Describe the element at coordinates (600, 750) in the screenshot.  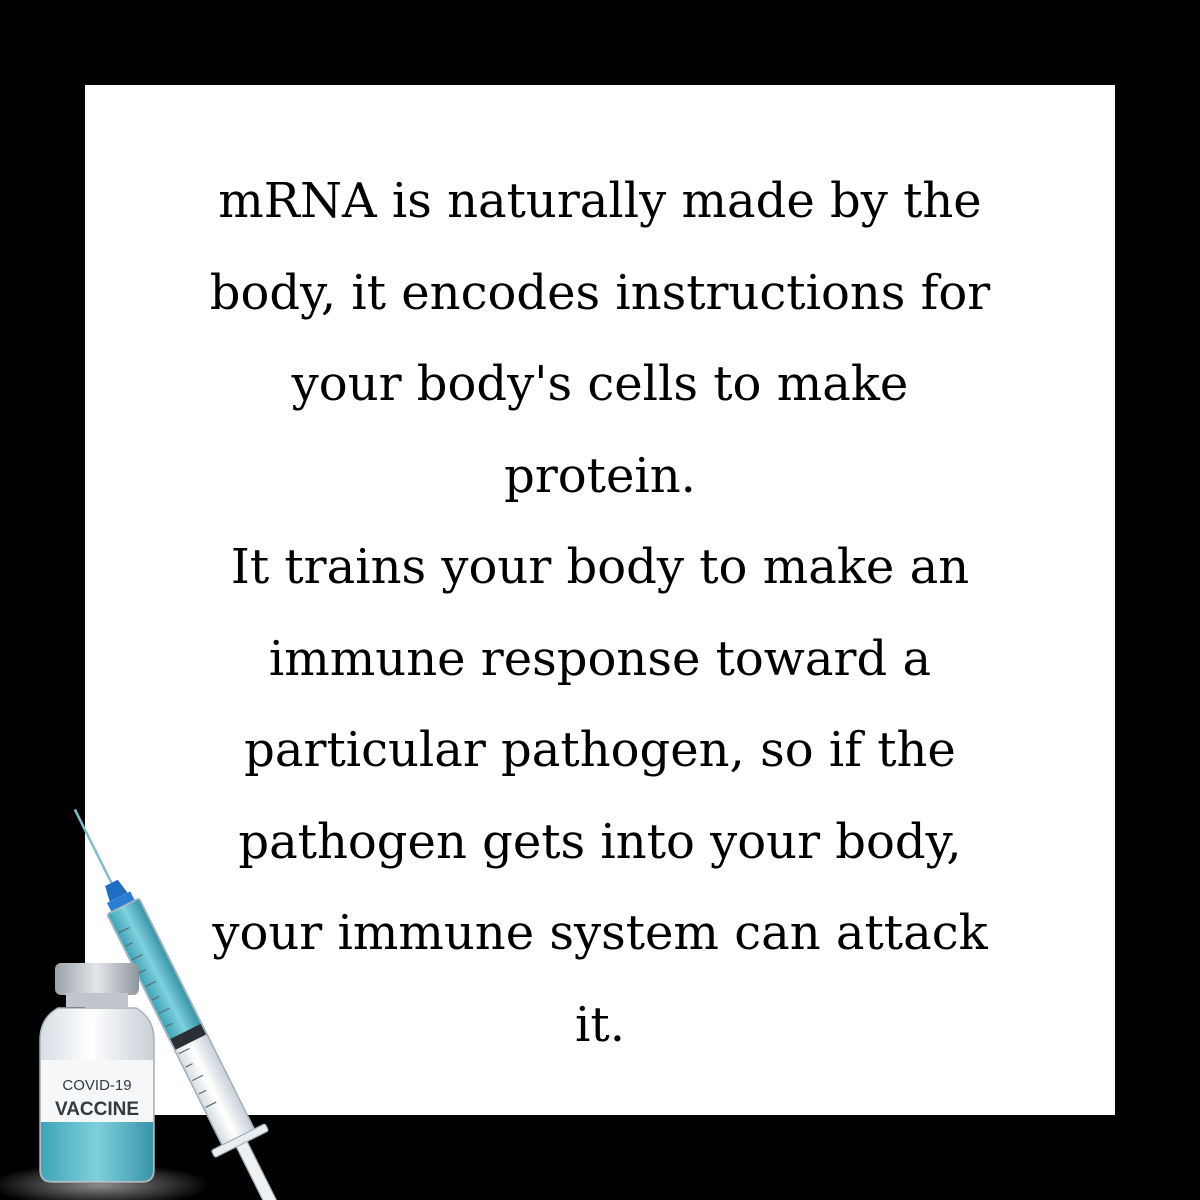
I see `message-line: particular pathogen, so if the` at that location.